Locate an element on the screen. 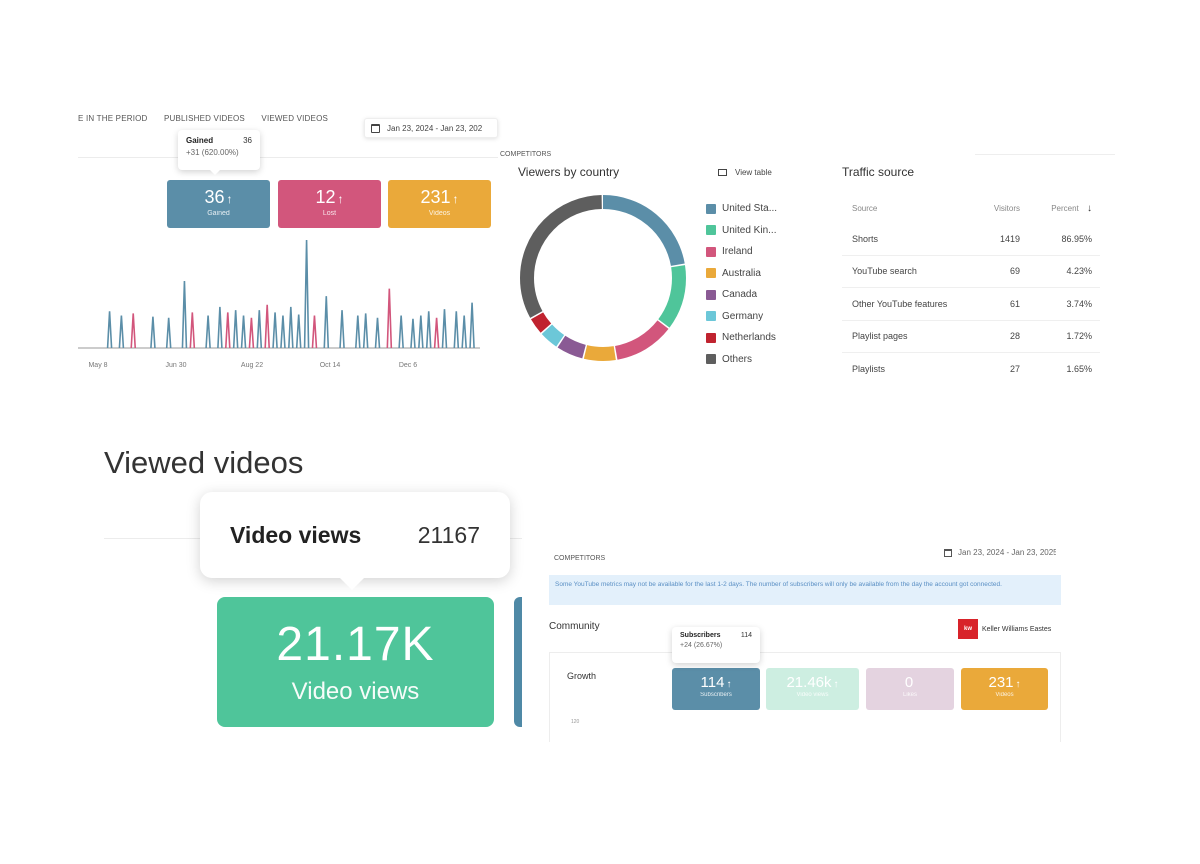  cell-percent: 3.74% is located at coordinates (1079, 303).